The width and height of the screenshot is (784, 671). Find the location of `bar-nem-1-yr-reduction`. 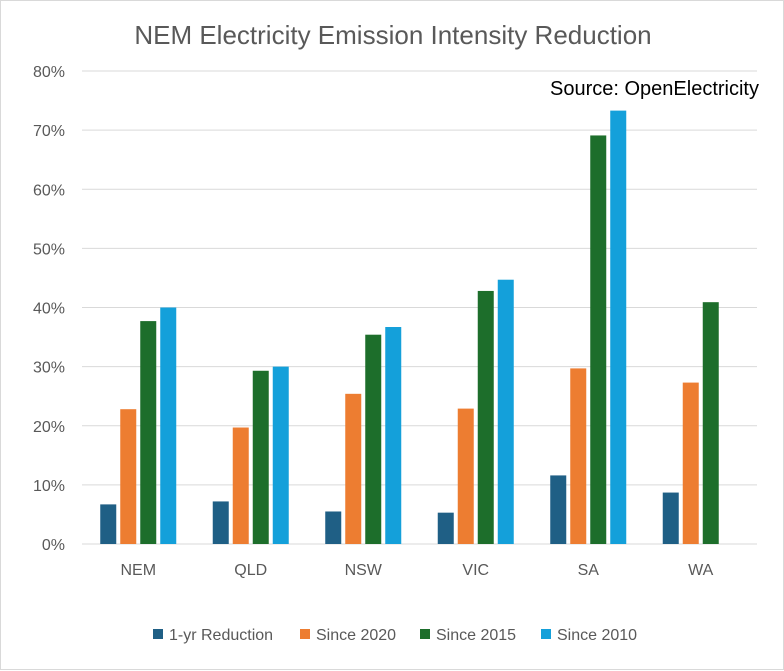

bar-nem-1-yr-reduction is located at coordinates (108, 524).